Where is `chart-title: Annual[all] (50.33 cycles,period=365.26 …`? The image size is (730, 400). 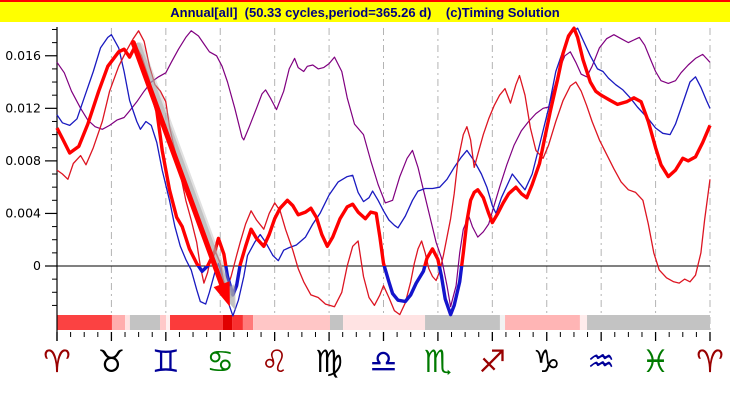
chart-title: Annual[all] (50.33 cycles,period=365.26 … is located at coordinates (365, 12).